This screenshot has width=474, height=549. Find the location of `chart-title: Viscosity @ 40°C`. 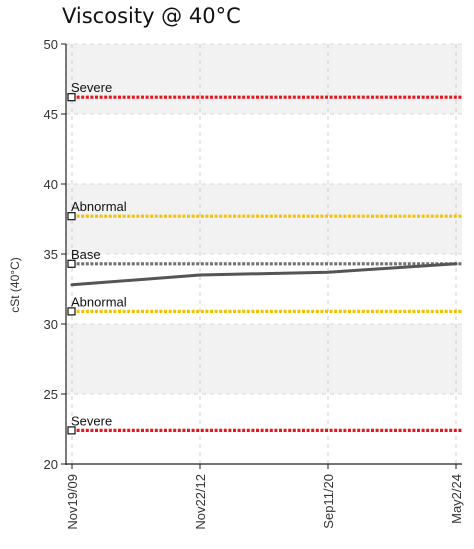

chart-title: Viscosity @ 40°C is located at coordinates (151, 16).